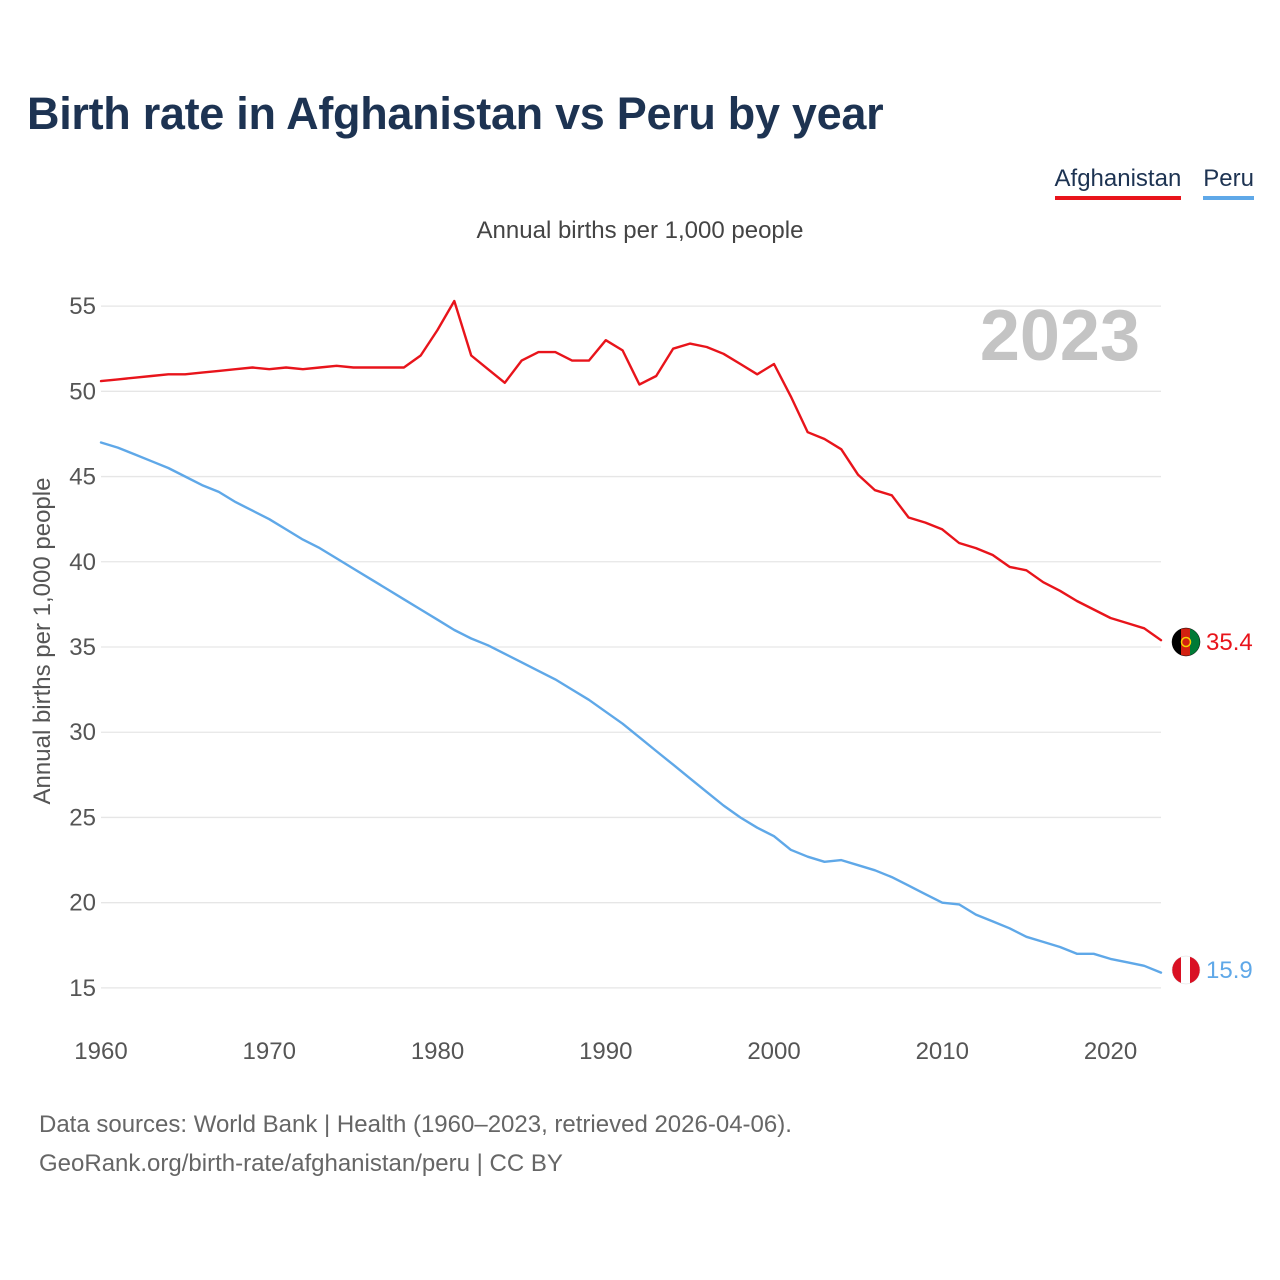  What do you see at coordinates (82, 903) in the screenshot?
I see `y-tick-label: 20` at bounding box center [82, 903].